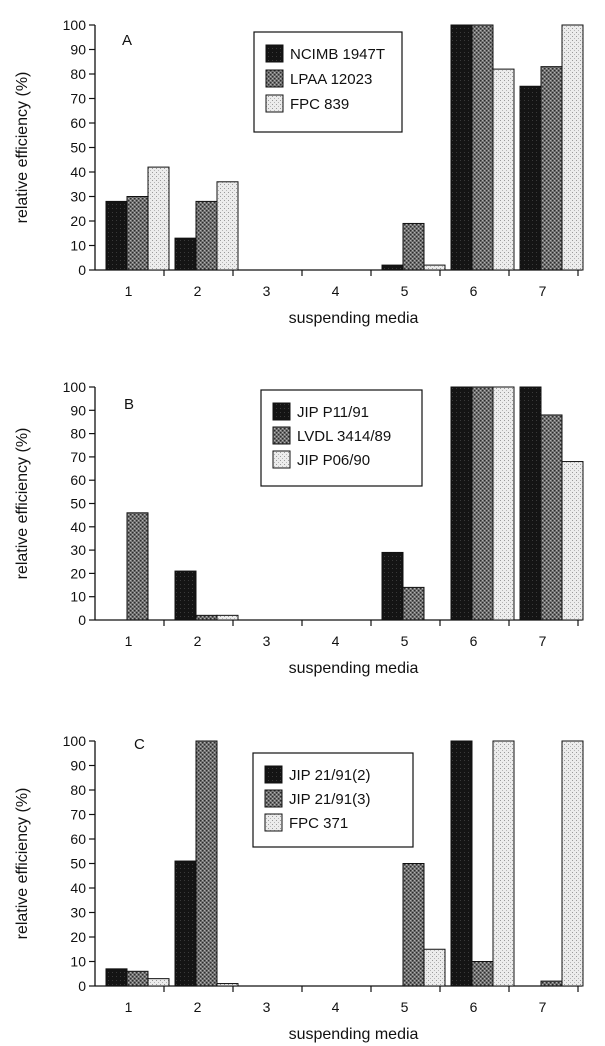 This screenshot has width=605, height=1046. Describe the element at coordinates (392, 586) in the screenshot. I see `bar-b-s1-cat5` at that location.